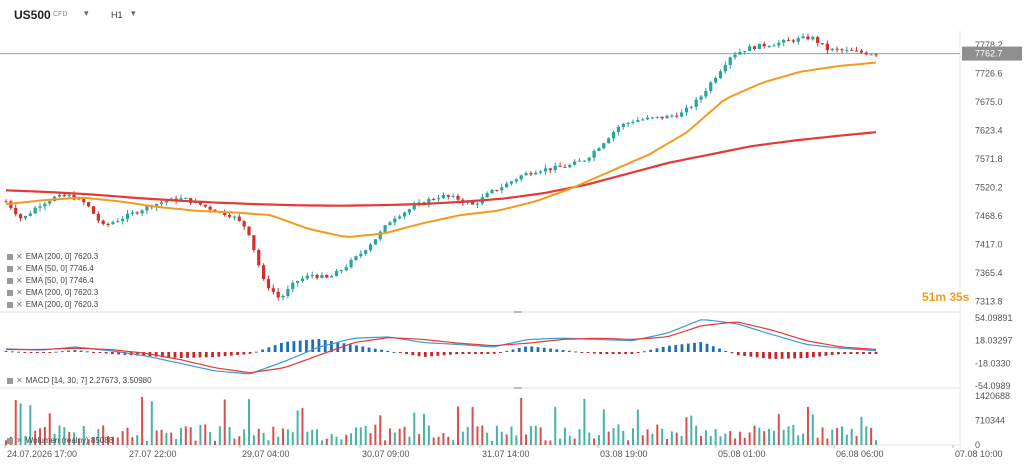 The image size is (1024, 468). I want to click on time-tick-label: 03.08 19:00, so click(624, 454).